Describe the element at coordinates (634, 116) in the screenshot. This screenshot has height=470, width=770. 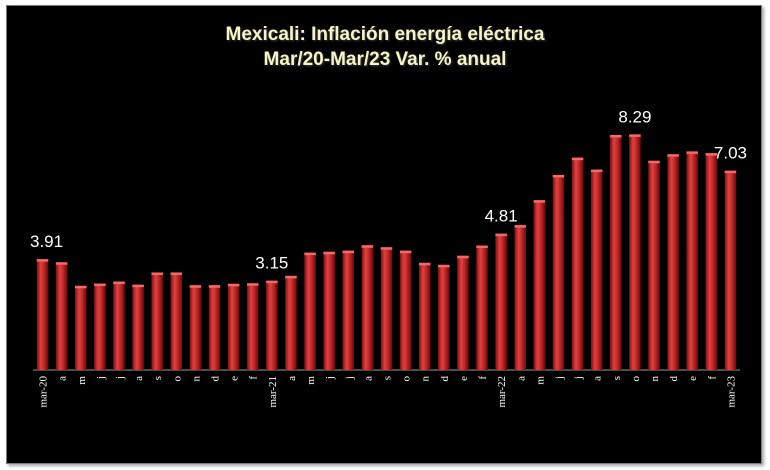
I see `data-label-31: 8.29` at that location.